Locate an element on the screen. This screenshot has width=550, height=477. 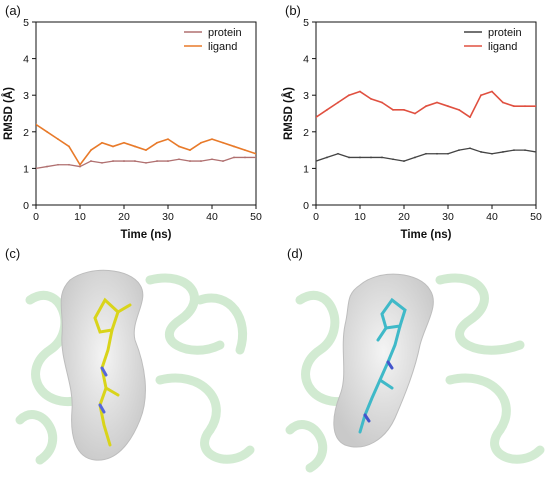
binding-pocket-surface-d is located at coordinates (383, 360).